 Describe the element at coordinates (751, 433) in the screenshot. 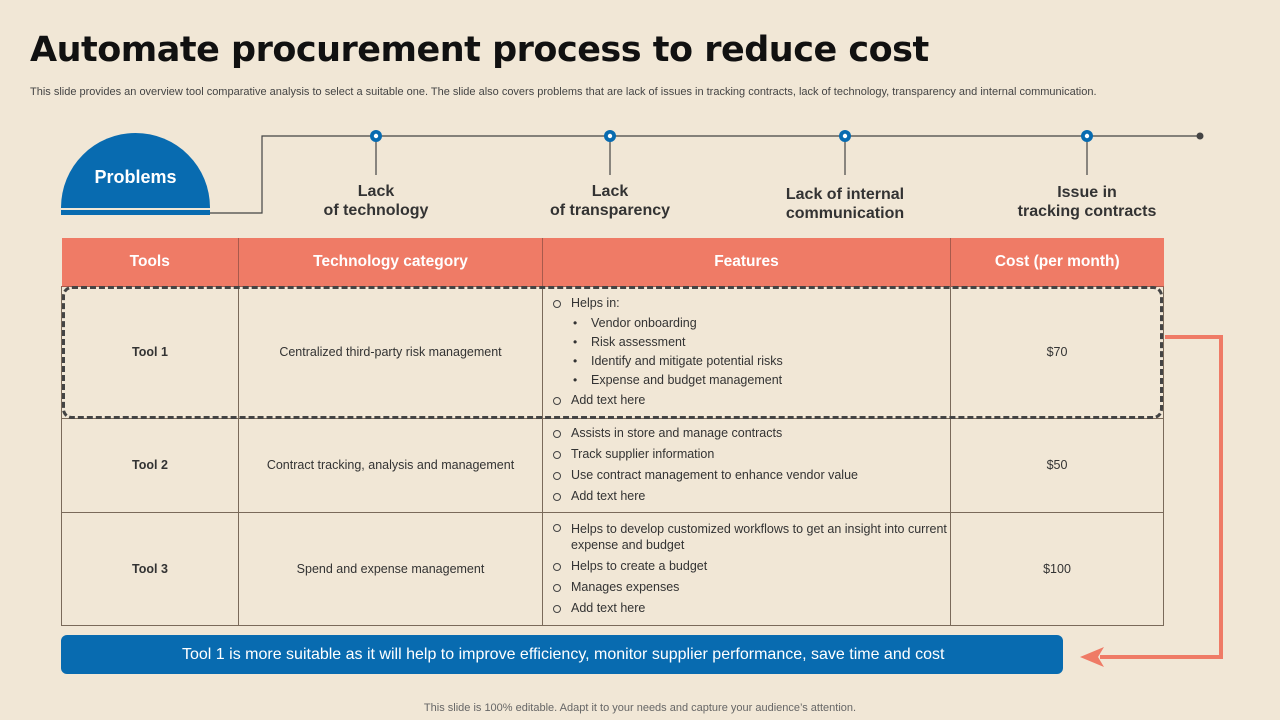

I see `feature-item: Assists in store and manage contracts` at that location.